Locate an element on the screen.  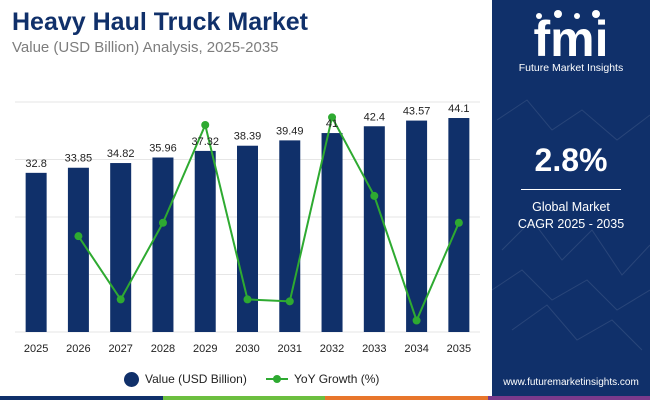
x-tick-label: 2031 is located at coordinates (290, 349).